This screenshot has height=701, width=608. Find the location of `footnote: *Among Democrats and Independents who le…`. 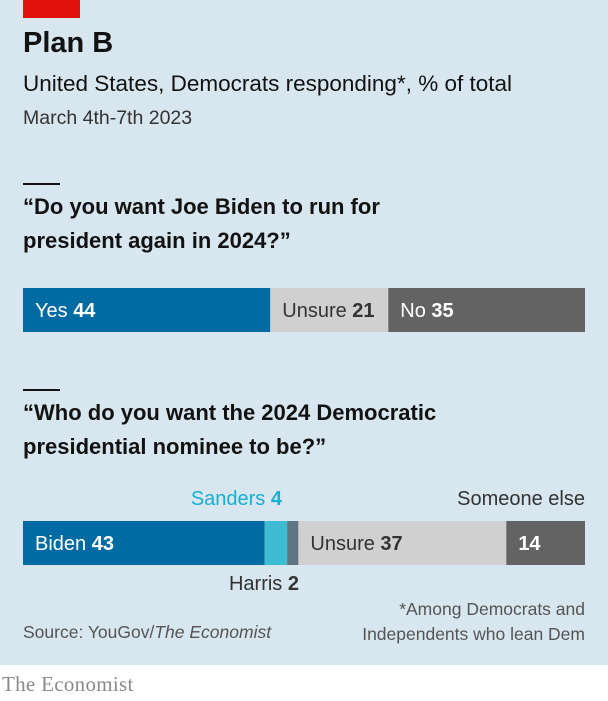

footnote: *Among Democrats and Independents who le… is located at coordinates (473, 622).